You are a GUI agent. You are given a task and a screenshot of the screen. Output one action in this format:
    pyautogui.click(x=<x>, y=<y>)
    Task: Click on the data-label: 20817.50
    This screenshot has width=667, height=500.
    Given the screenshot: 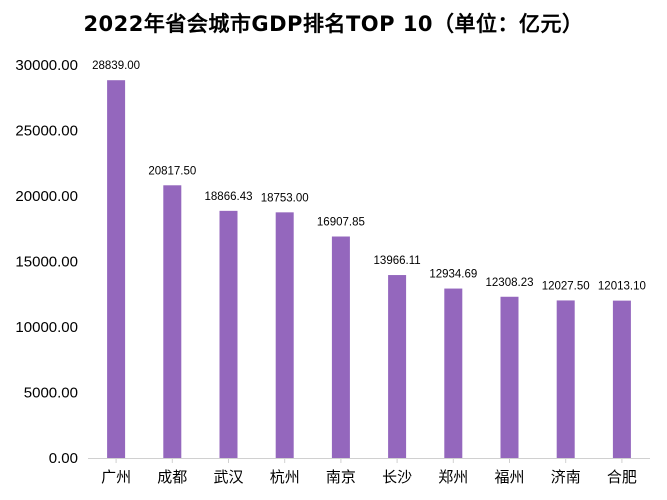 What is the action you would take?
    pyautogui.click(x=172, y=171)
    